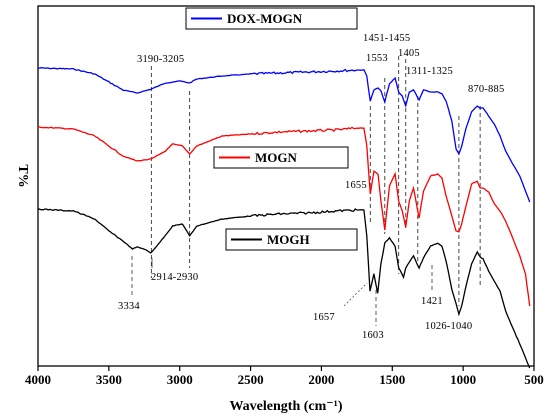 This screenshot has height=419, width=550. I want to click on legend-item: MOGH, so click(291, 239).